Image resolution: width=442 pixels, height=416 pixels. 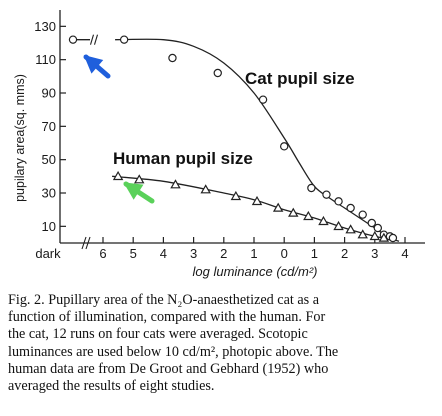 I want to click on y-tick-label: 50, so click(x=49, y=159).